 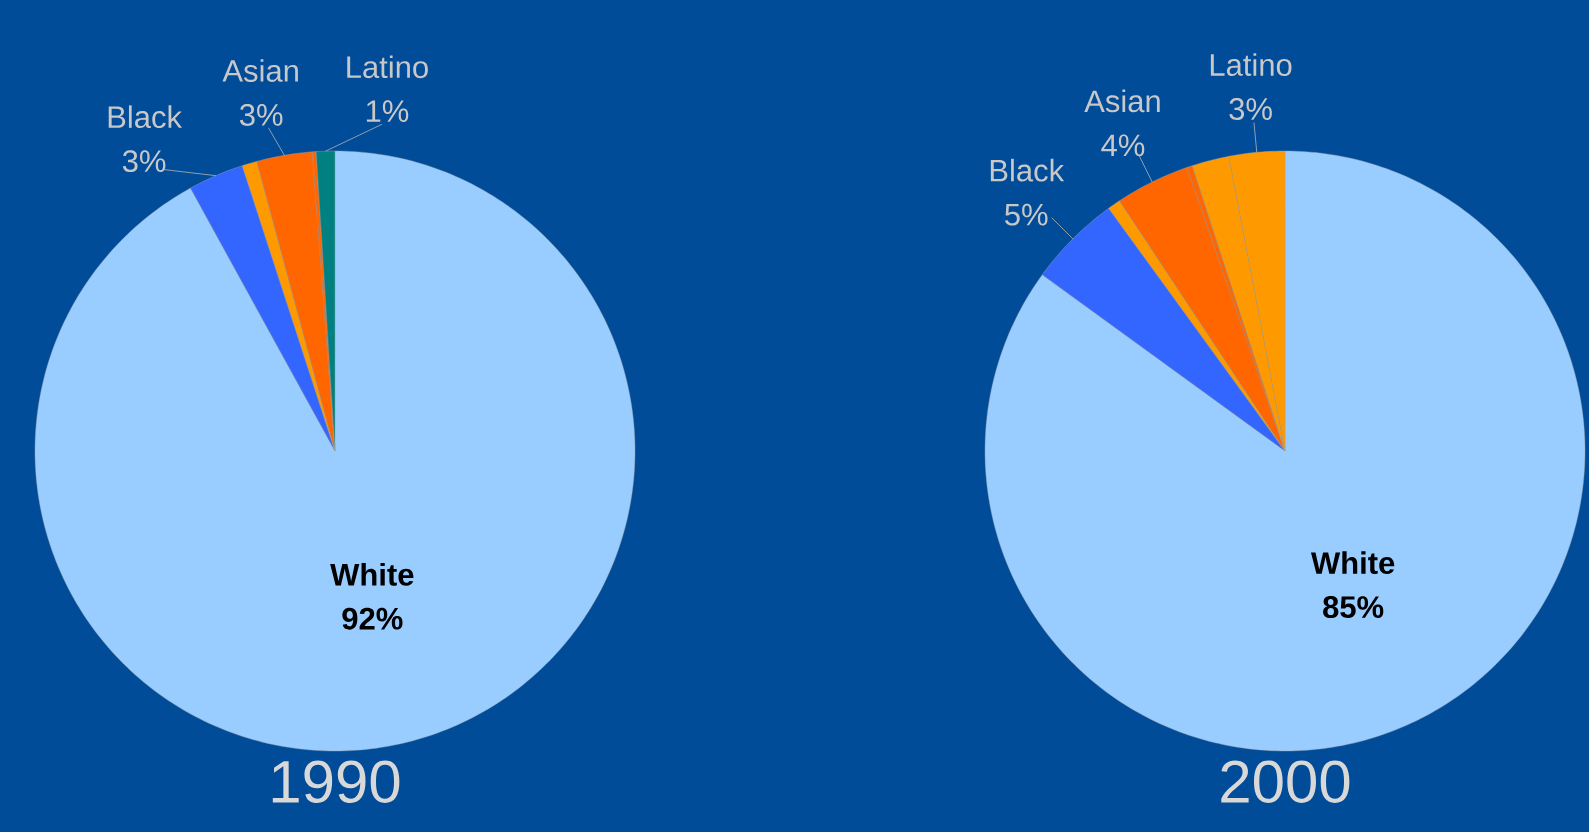 I want to click on text: 2000, so click(x=1285, y=782).